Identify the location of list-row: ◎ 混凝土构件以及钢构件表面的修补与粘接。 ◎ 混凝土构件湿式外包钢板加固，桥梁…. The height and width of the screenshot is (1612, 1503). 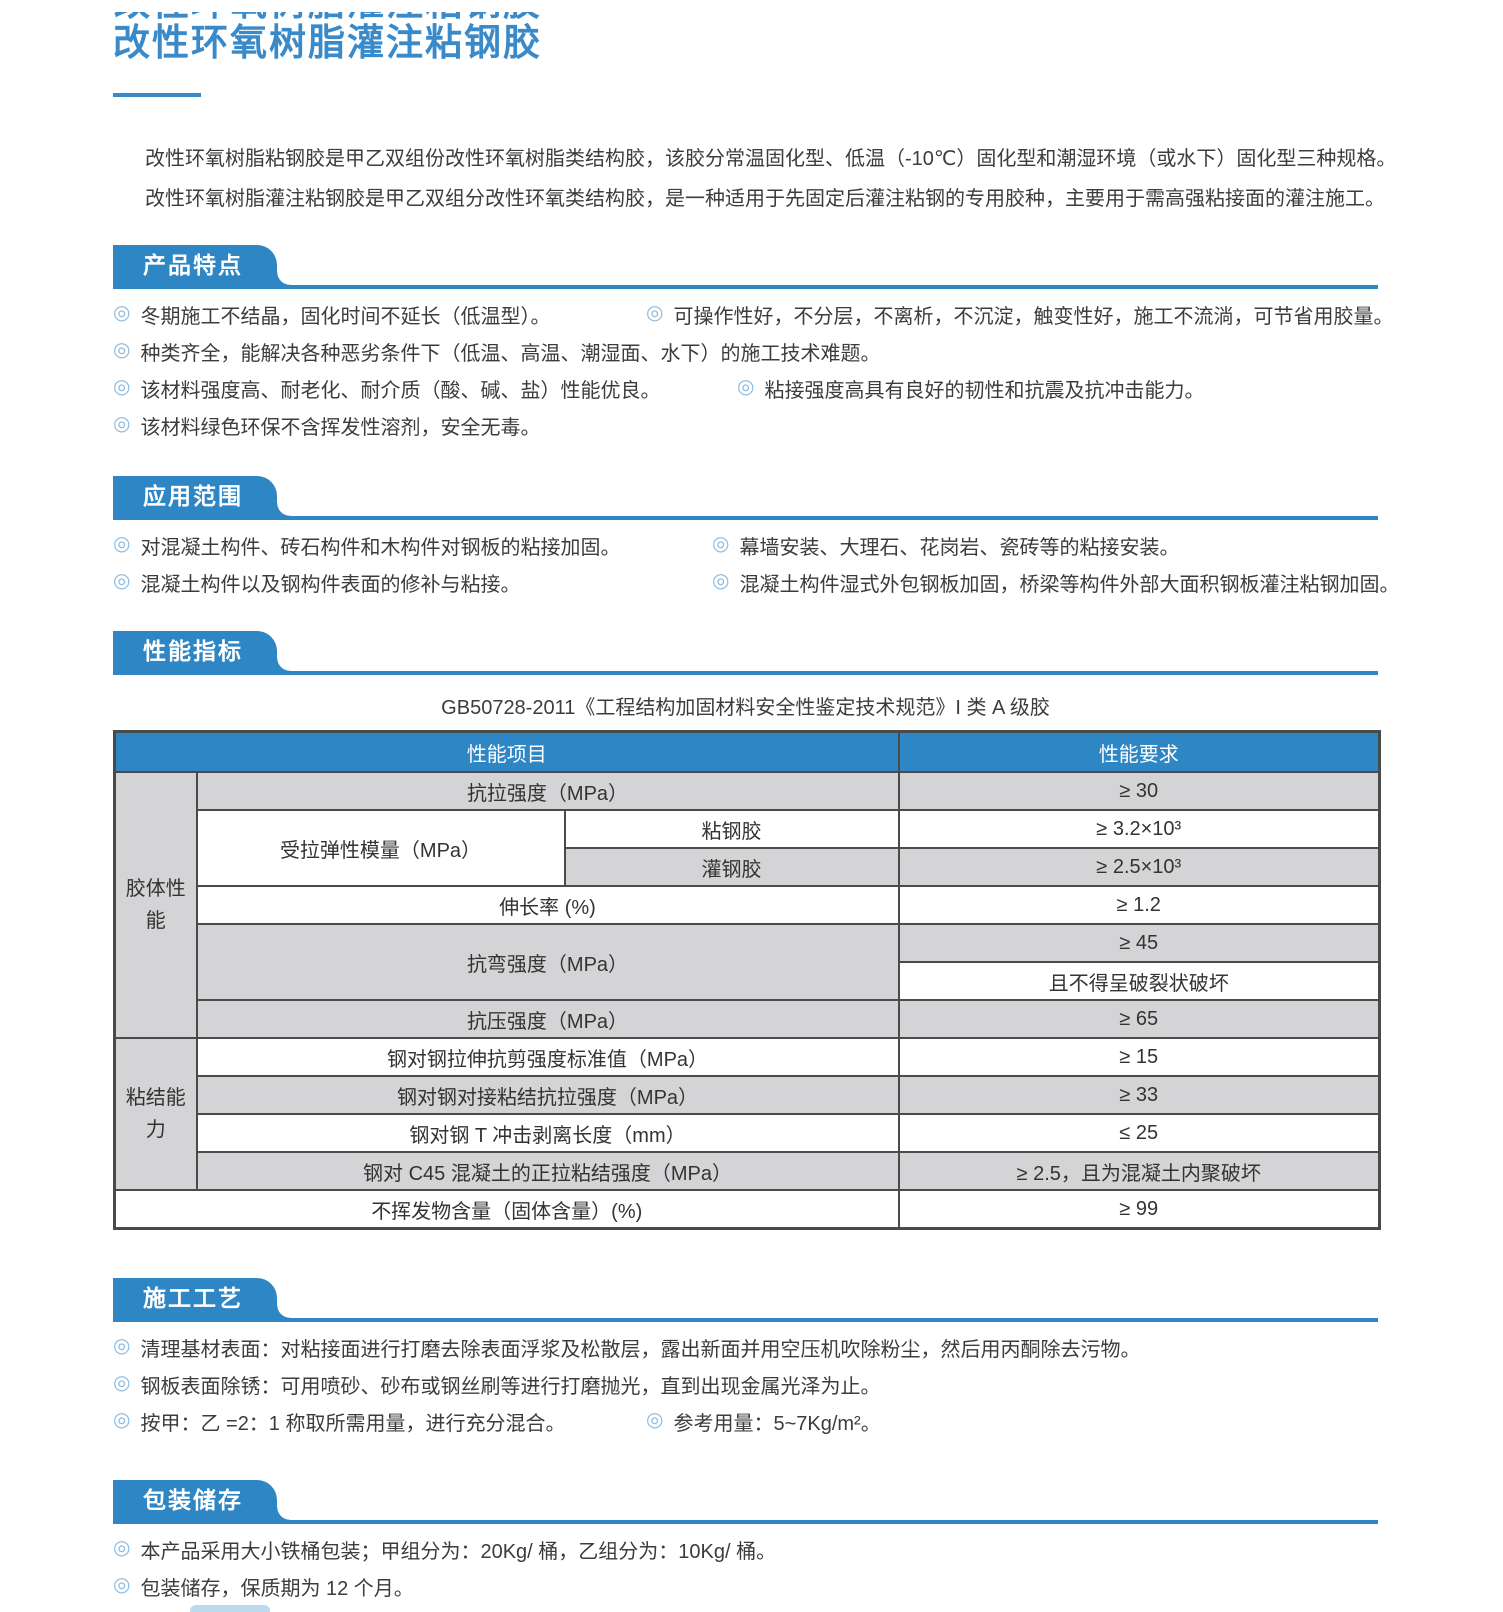
(756, 582).